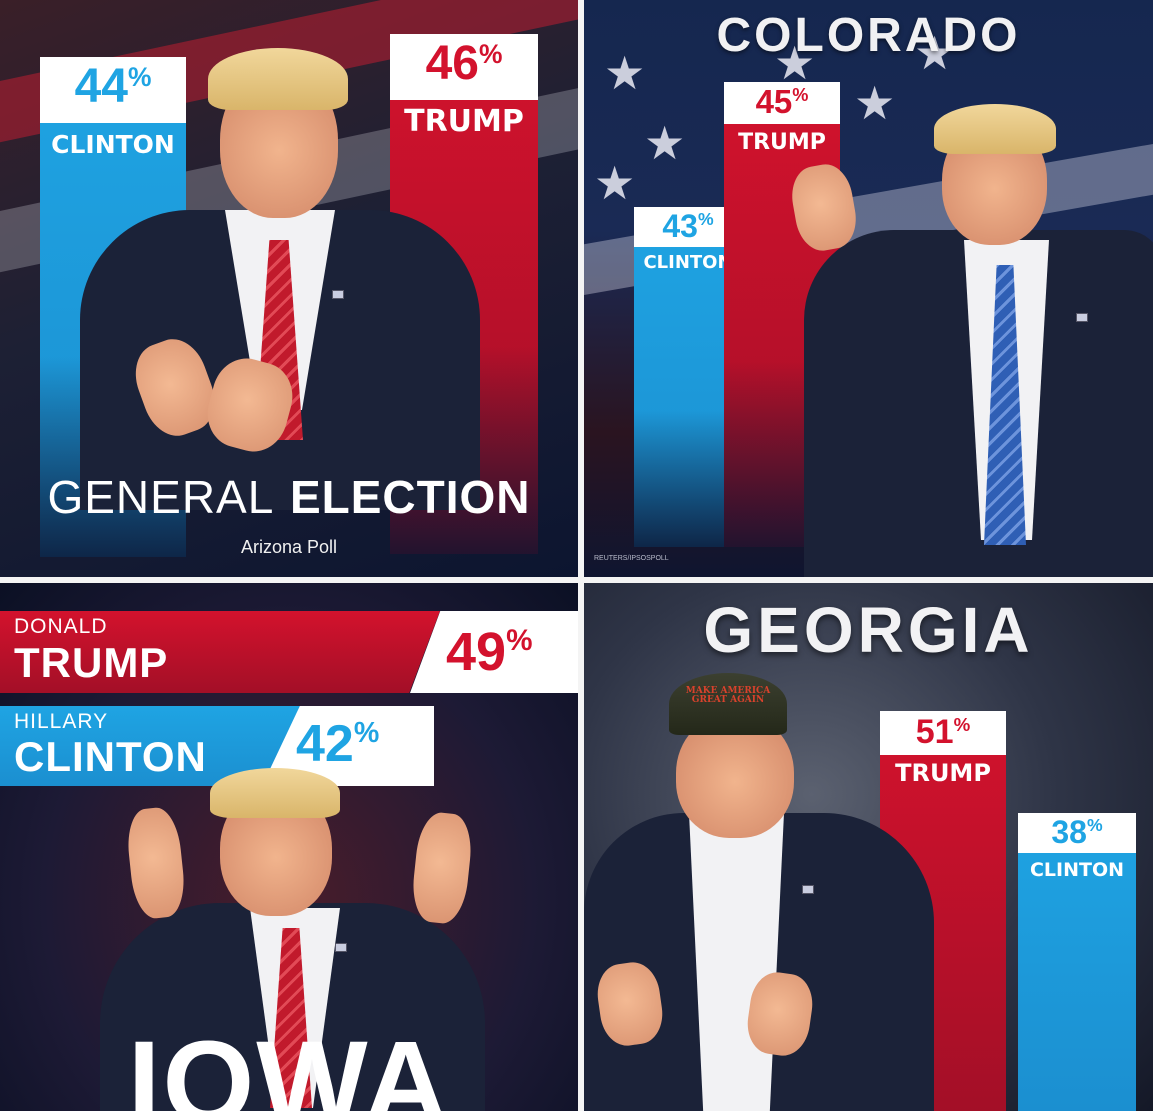 This screenshot has height=1111, width=1153. What do you see at coordinates (289, 1064) in the screenshot?
I see `iowa-title: IOWA` at bounding box center [289, 1064].